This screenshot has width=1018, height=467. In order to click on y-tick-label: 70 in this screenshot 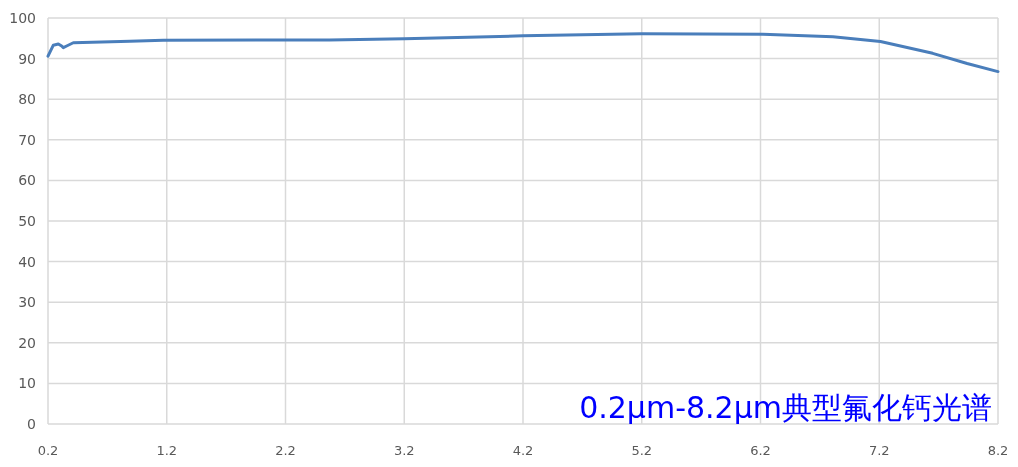, I will do `click(27, 139)`.